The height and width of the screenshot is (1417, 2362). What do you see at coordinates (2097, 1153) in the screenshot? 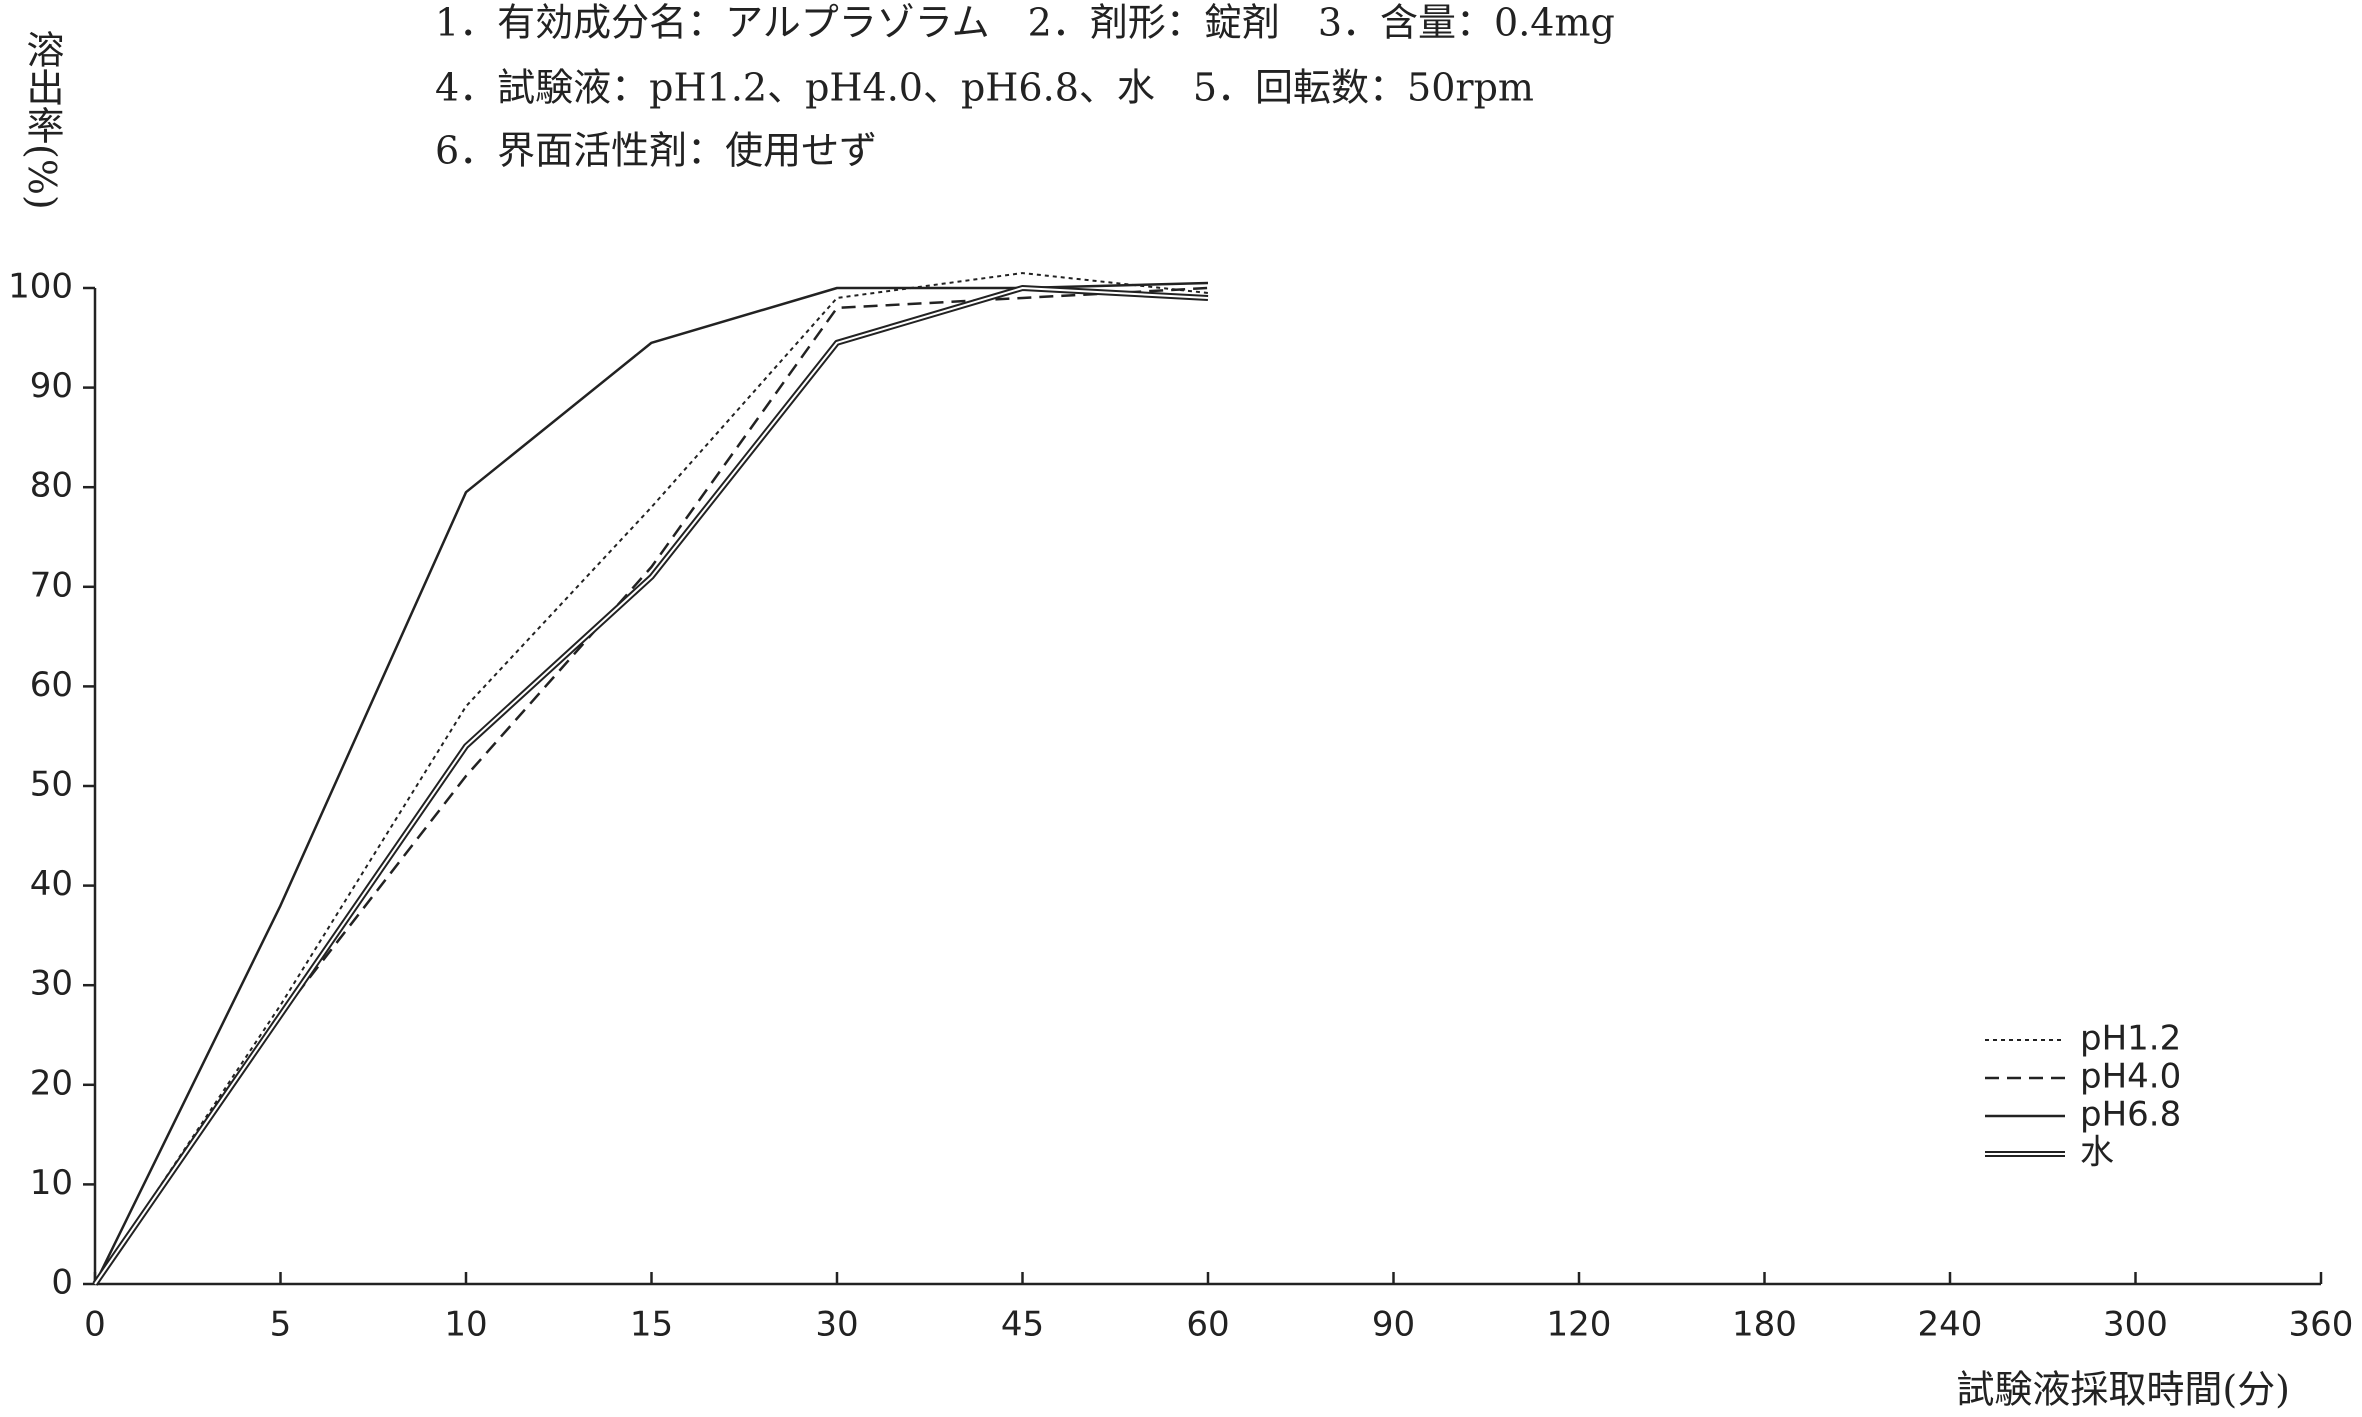
I see `legend-label: 水` at bounding box center [2097, 1153].